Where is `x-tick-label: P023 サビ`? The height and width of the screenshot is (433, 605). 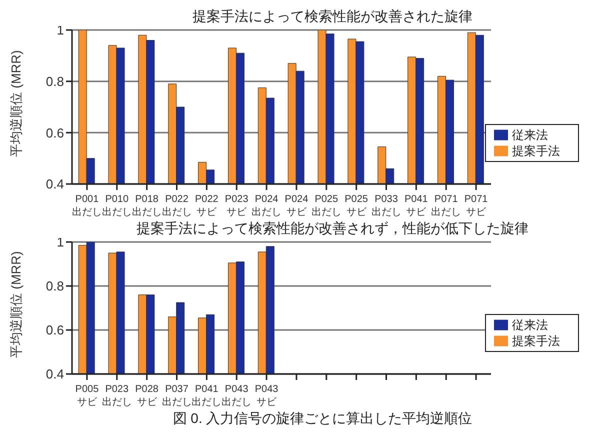
x-tick-label: P023 サビ is located at coordinates (236, 206).